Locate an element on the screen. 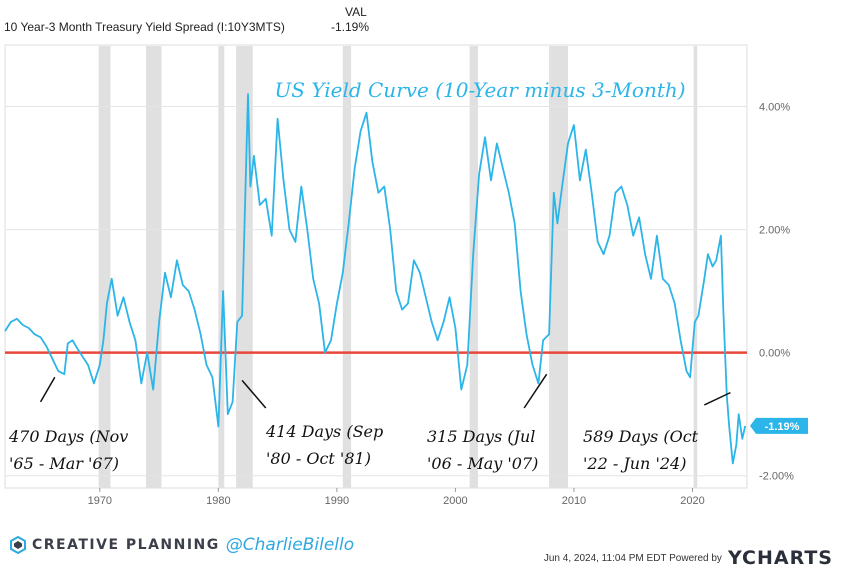 The width and height of the screenshot is (843, 570). chart-title: US Yield Curve (10-Year minus 3-Month) is located at coordinates (479, 90).